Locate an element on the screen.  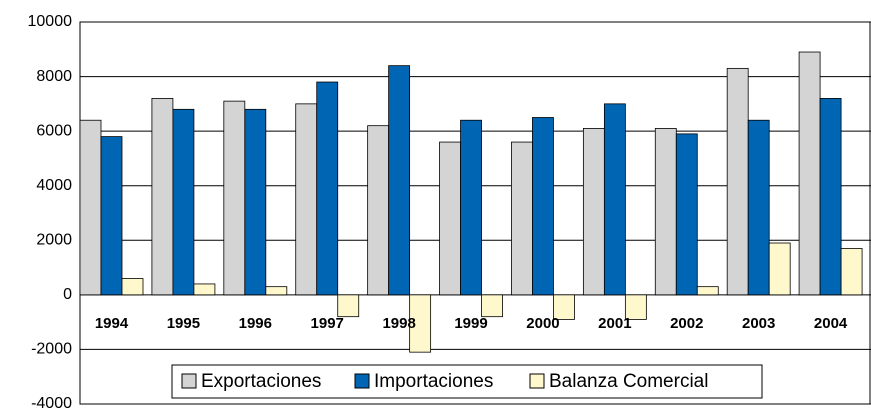
y-tick-label: 8000 is located at coordinates (54, 76).